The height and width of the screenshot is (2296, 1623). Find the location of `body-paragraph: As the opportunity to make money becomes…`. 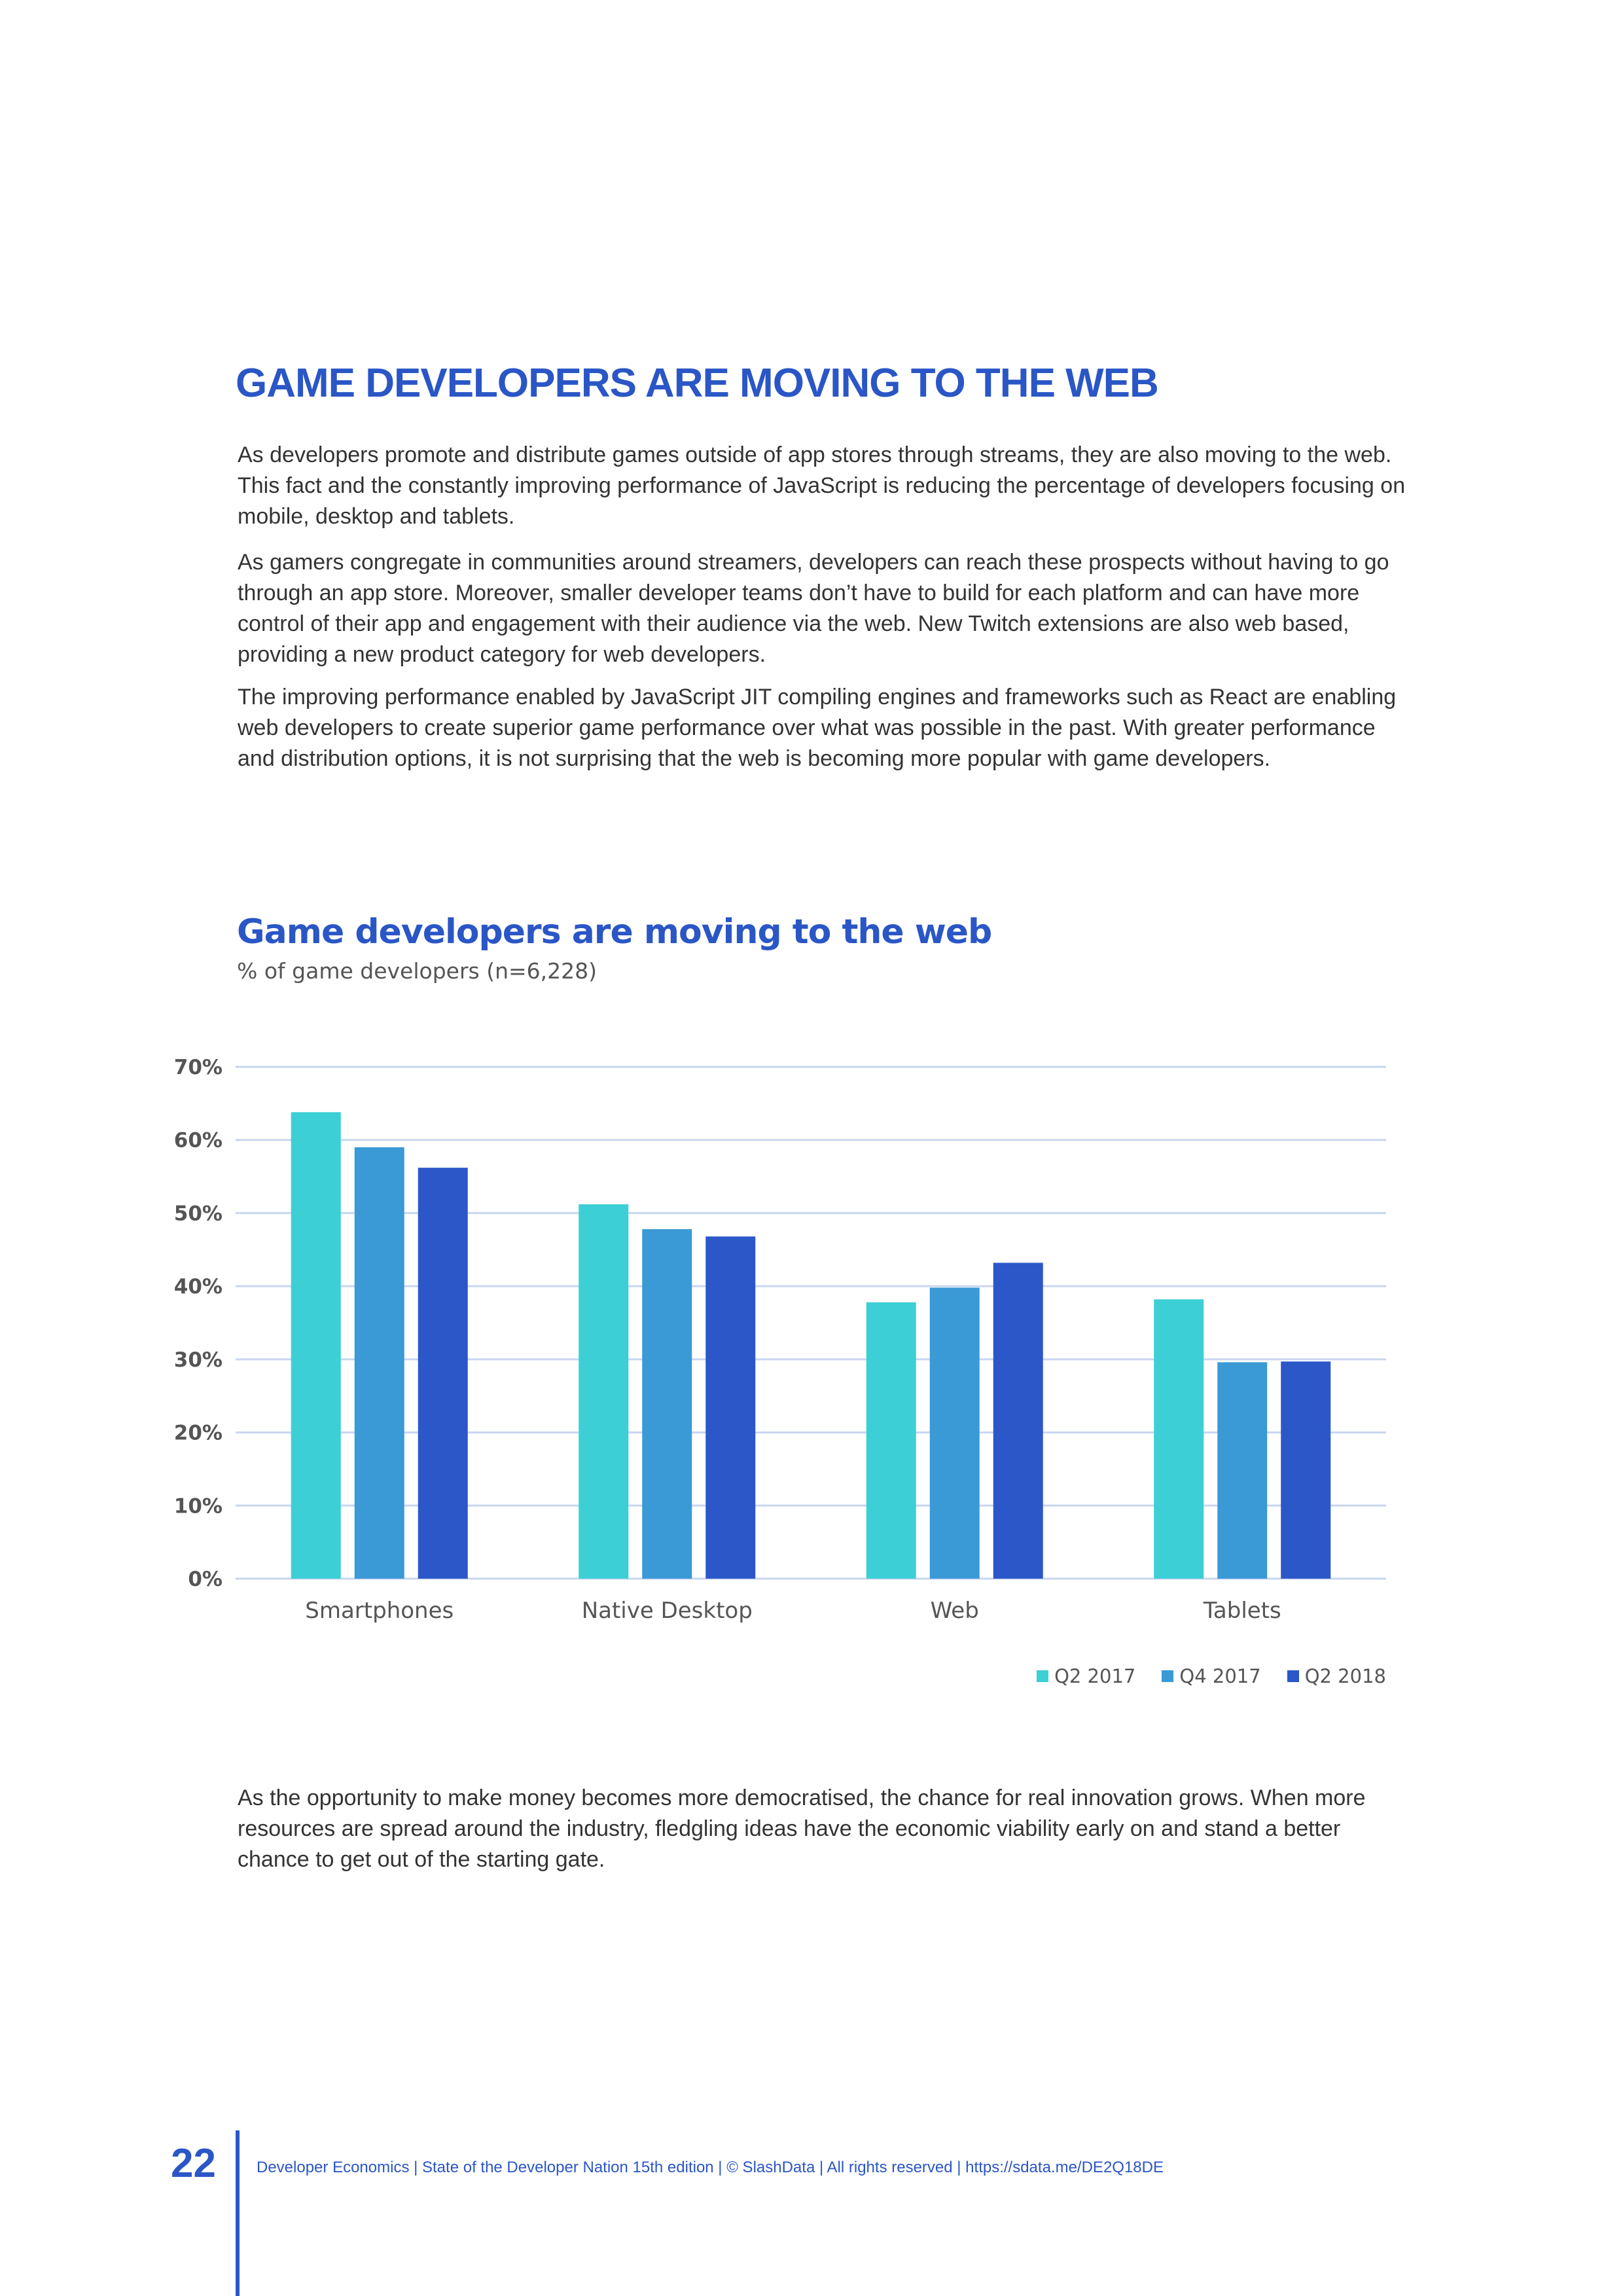

body-paragraph: As the opportunity to make money becomes… is located at coordinates (802, 1828).